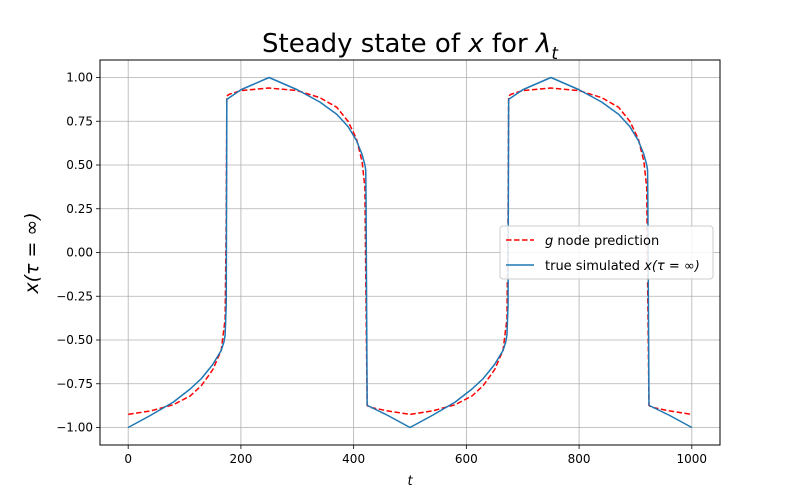  I want to click on x-tick-label: 400, so click(353, 459).